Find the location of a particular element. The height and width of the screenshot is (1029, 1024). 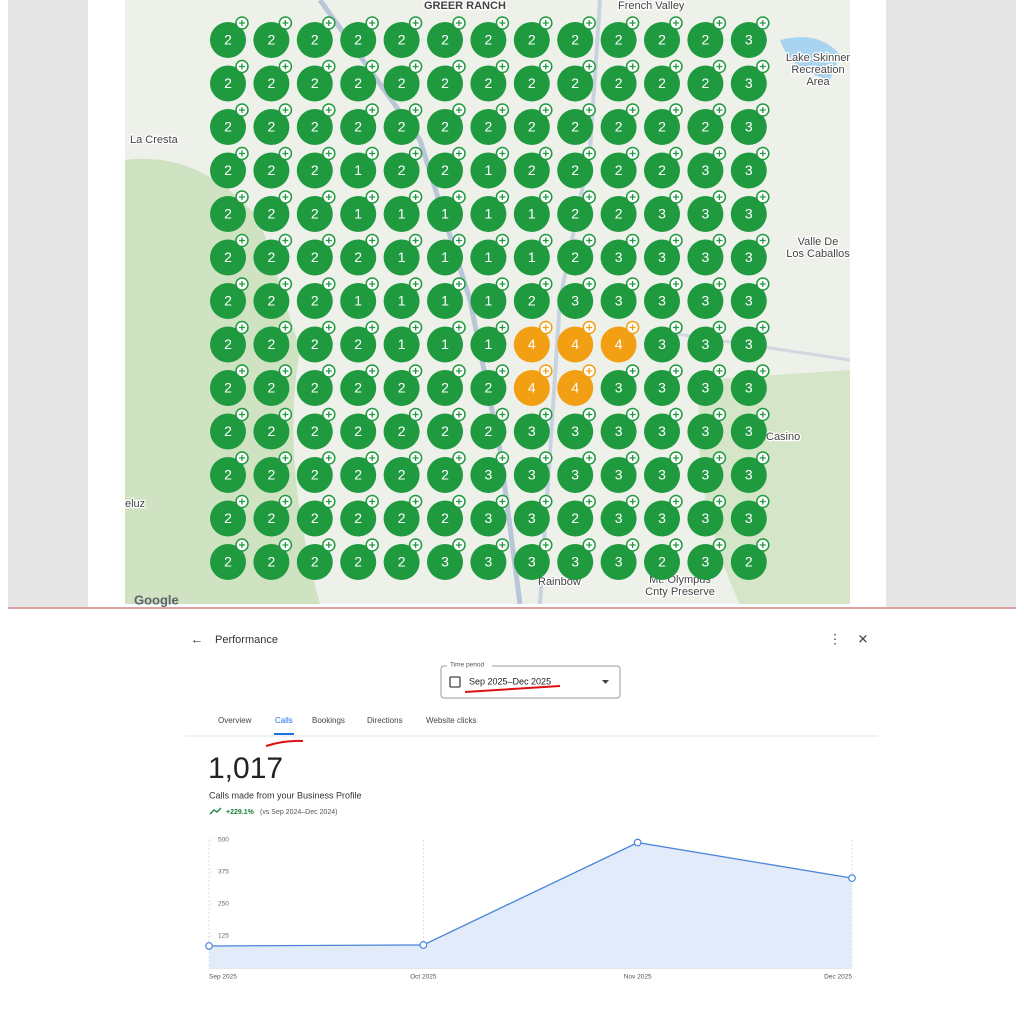

x-tick-label: Nov 2025 is located at coordinates (638, 977).